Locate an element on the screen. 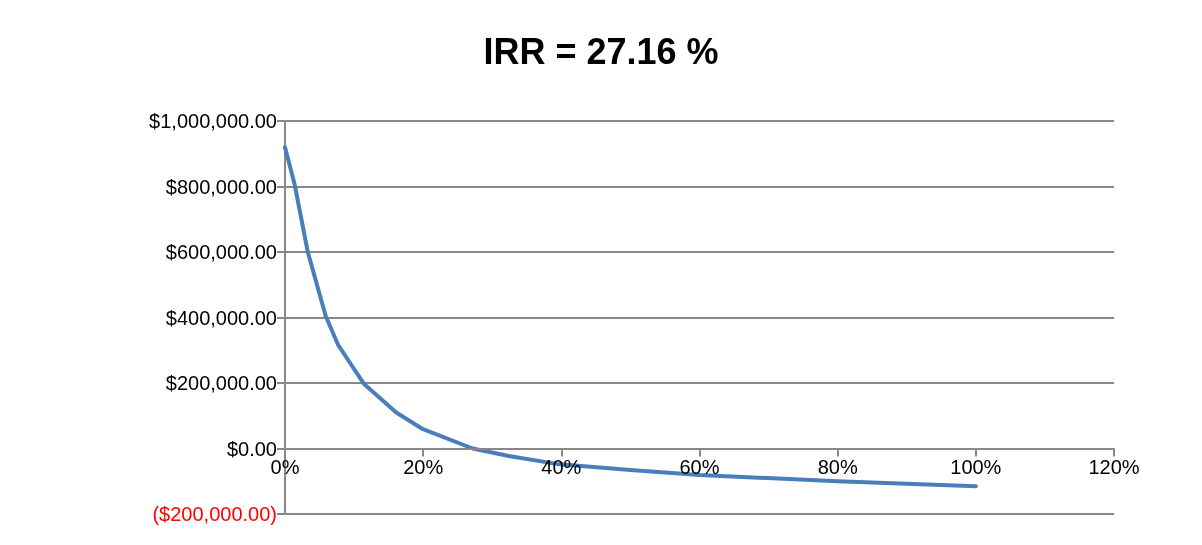 This screenshot has height=545, width=1202. y-tick-label: ($200,000.00) is located at coordinates (214, 514).